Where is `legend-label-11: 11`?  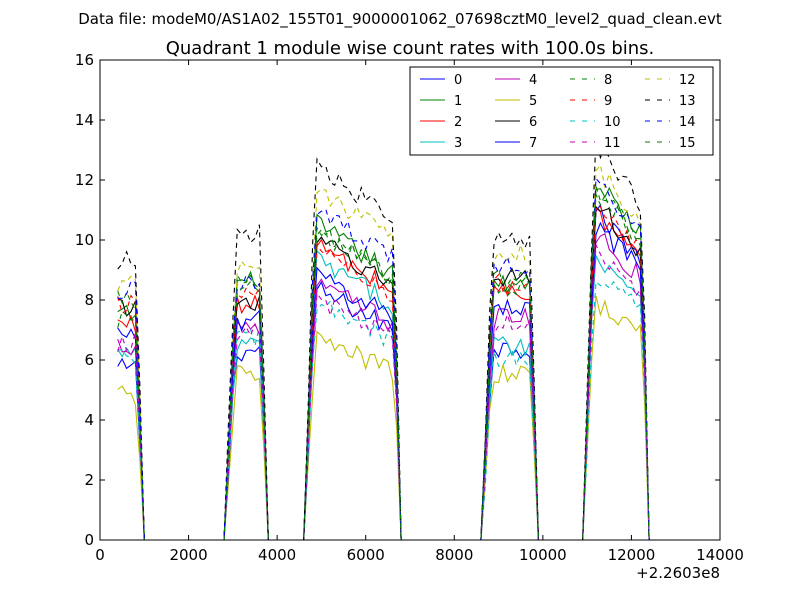 legend-label-11: 11 is located at coordinates (612, 143).